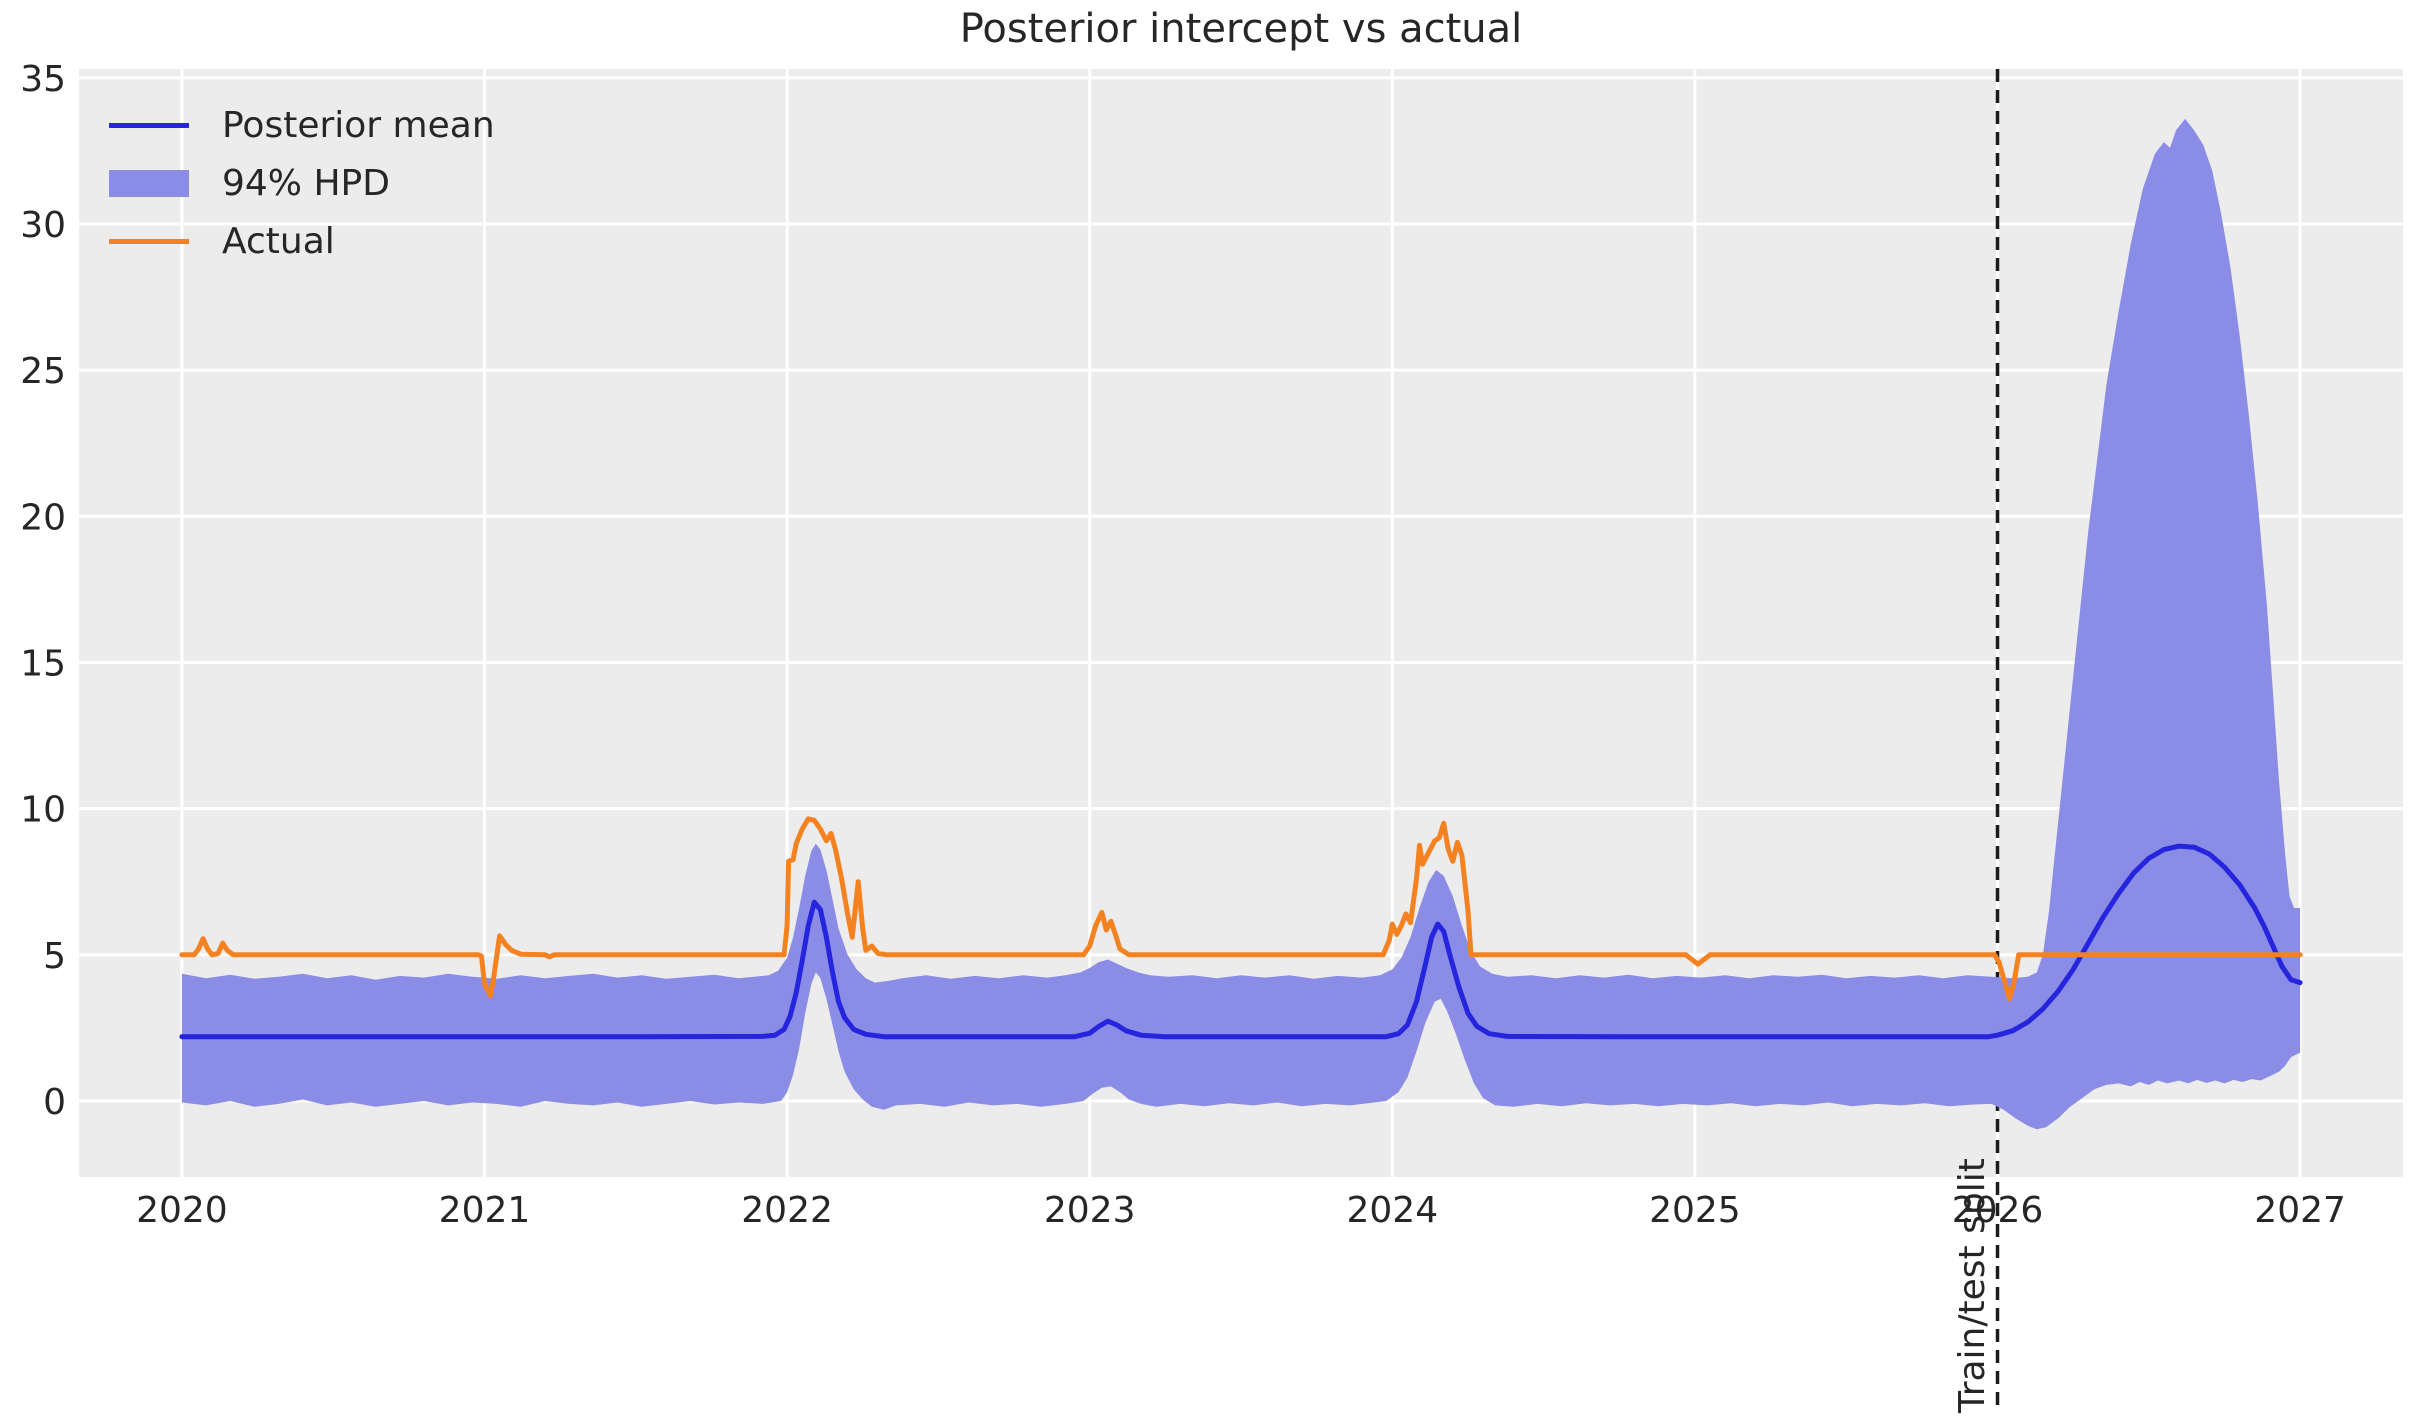 The width and height of the screenshot is (2423, 1423). Describe the element at coordinates (149, 125) in the screenshot. I see `posterior-mean-line-swatch` at that location.